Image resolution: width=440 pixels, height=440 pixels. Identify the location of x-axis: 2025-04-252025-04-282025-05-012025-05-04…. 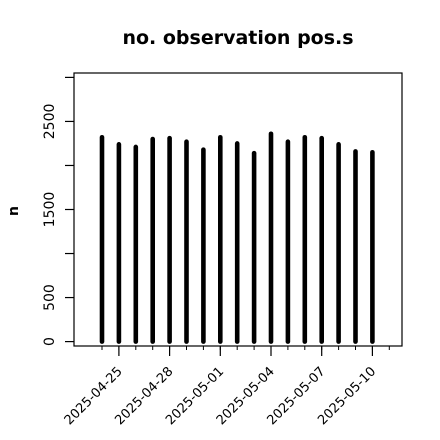
(226, 387).